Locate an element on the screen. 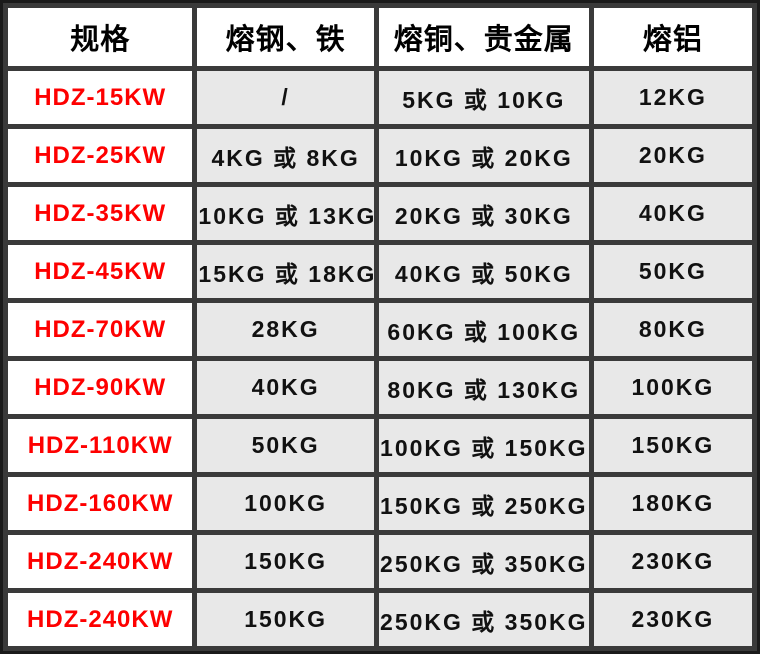 The height and width of the screenshot is (654, 760). table-row: HDZ-45KW 15KG 或 18KG 40KG 或 50KG 50KG is located at coordinates (380, 271).